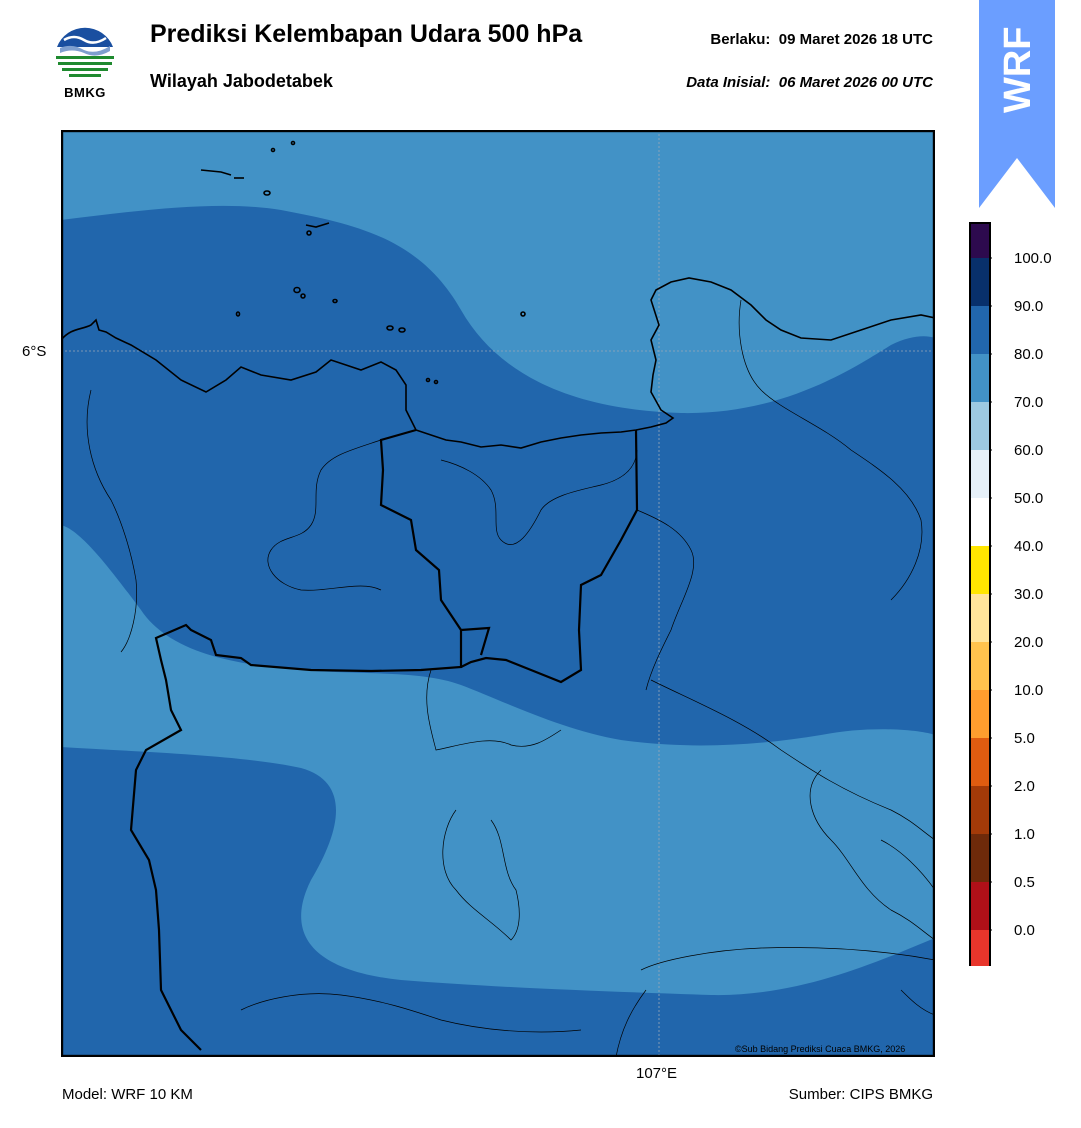  I want to click on colorbar, so click(980, 594).